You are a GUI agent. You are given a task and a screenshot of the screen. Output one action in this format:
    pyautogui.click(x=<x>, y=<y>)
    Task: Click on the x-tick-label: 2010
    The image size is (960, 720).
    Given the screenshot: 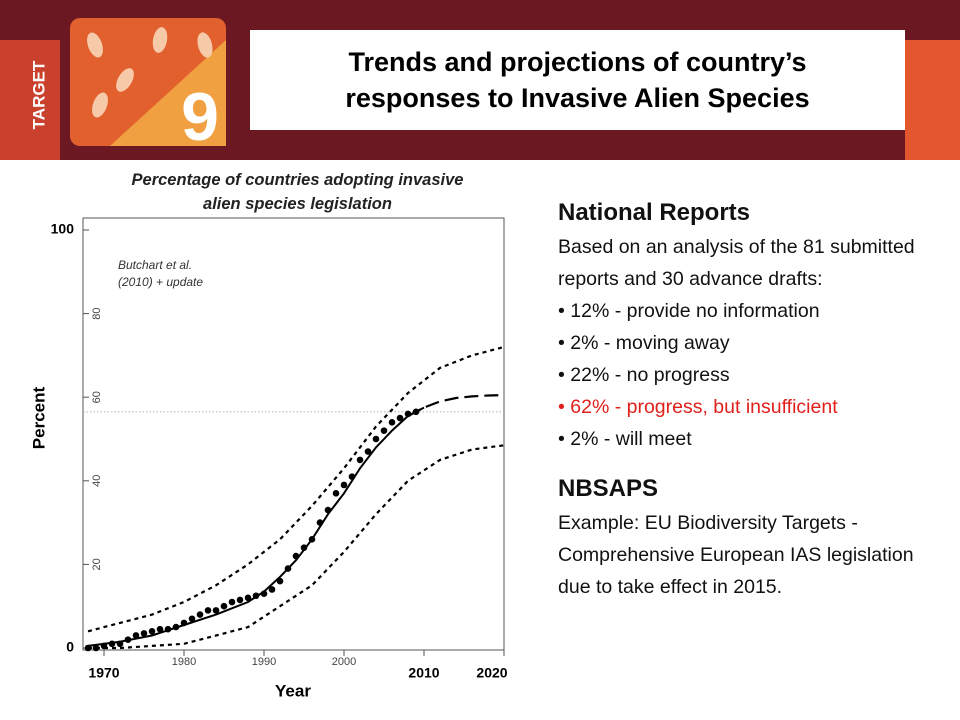 What is the action you would take?
    pyautogui.click(x=423, y=673)
    